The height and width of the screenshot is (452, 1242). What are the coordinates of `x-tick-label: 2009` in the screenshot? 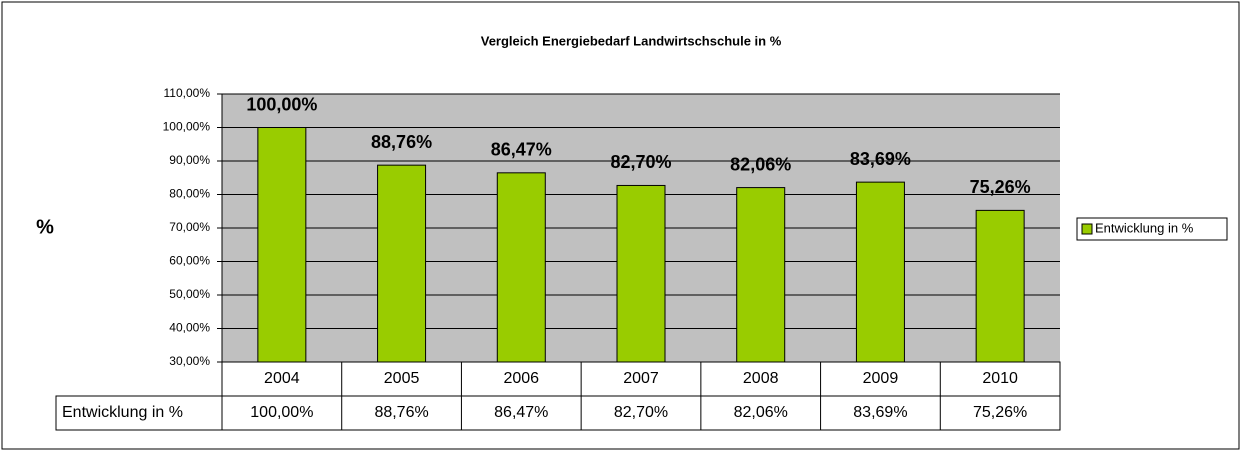 It's located at (881, 378).